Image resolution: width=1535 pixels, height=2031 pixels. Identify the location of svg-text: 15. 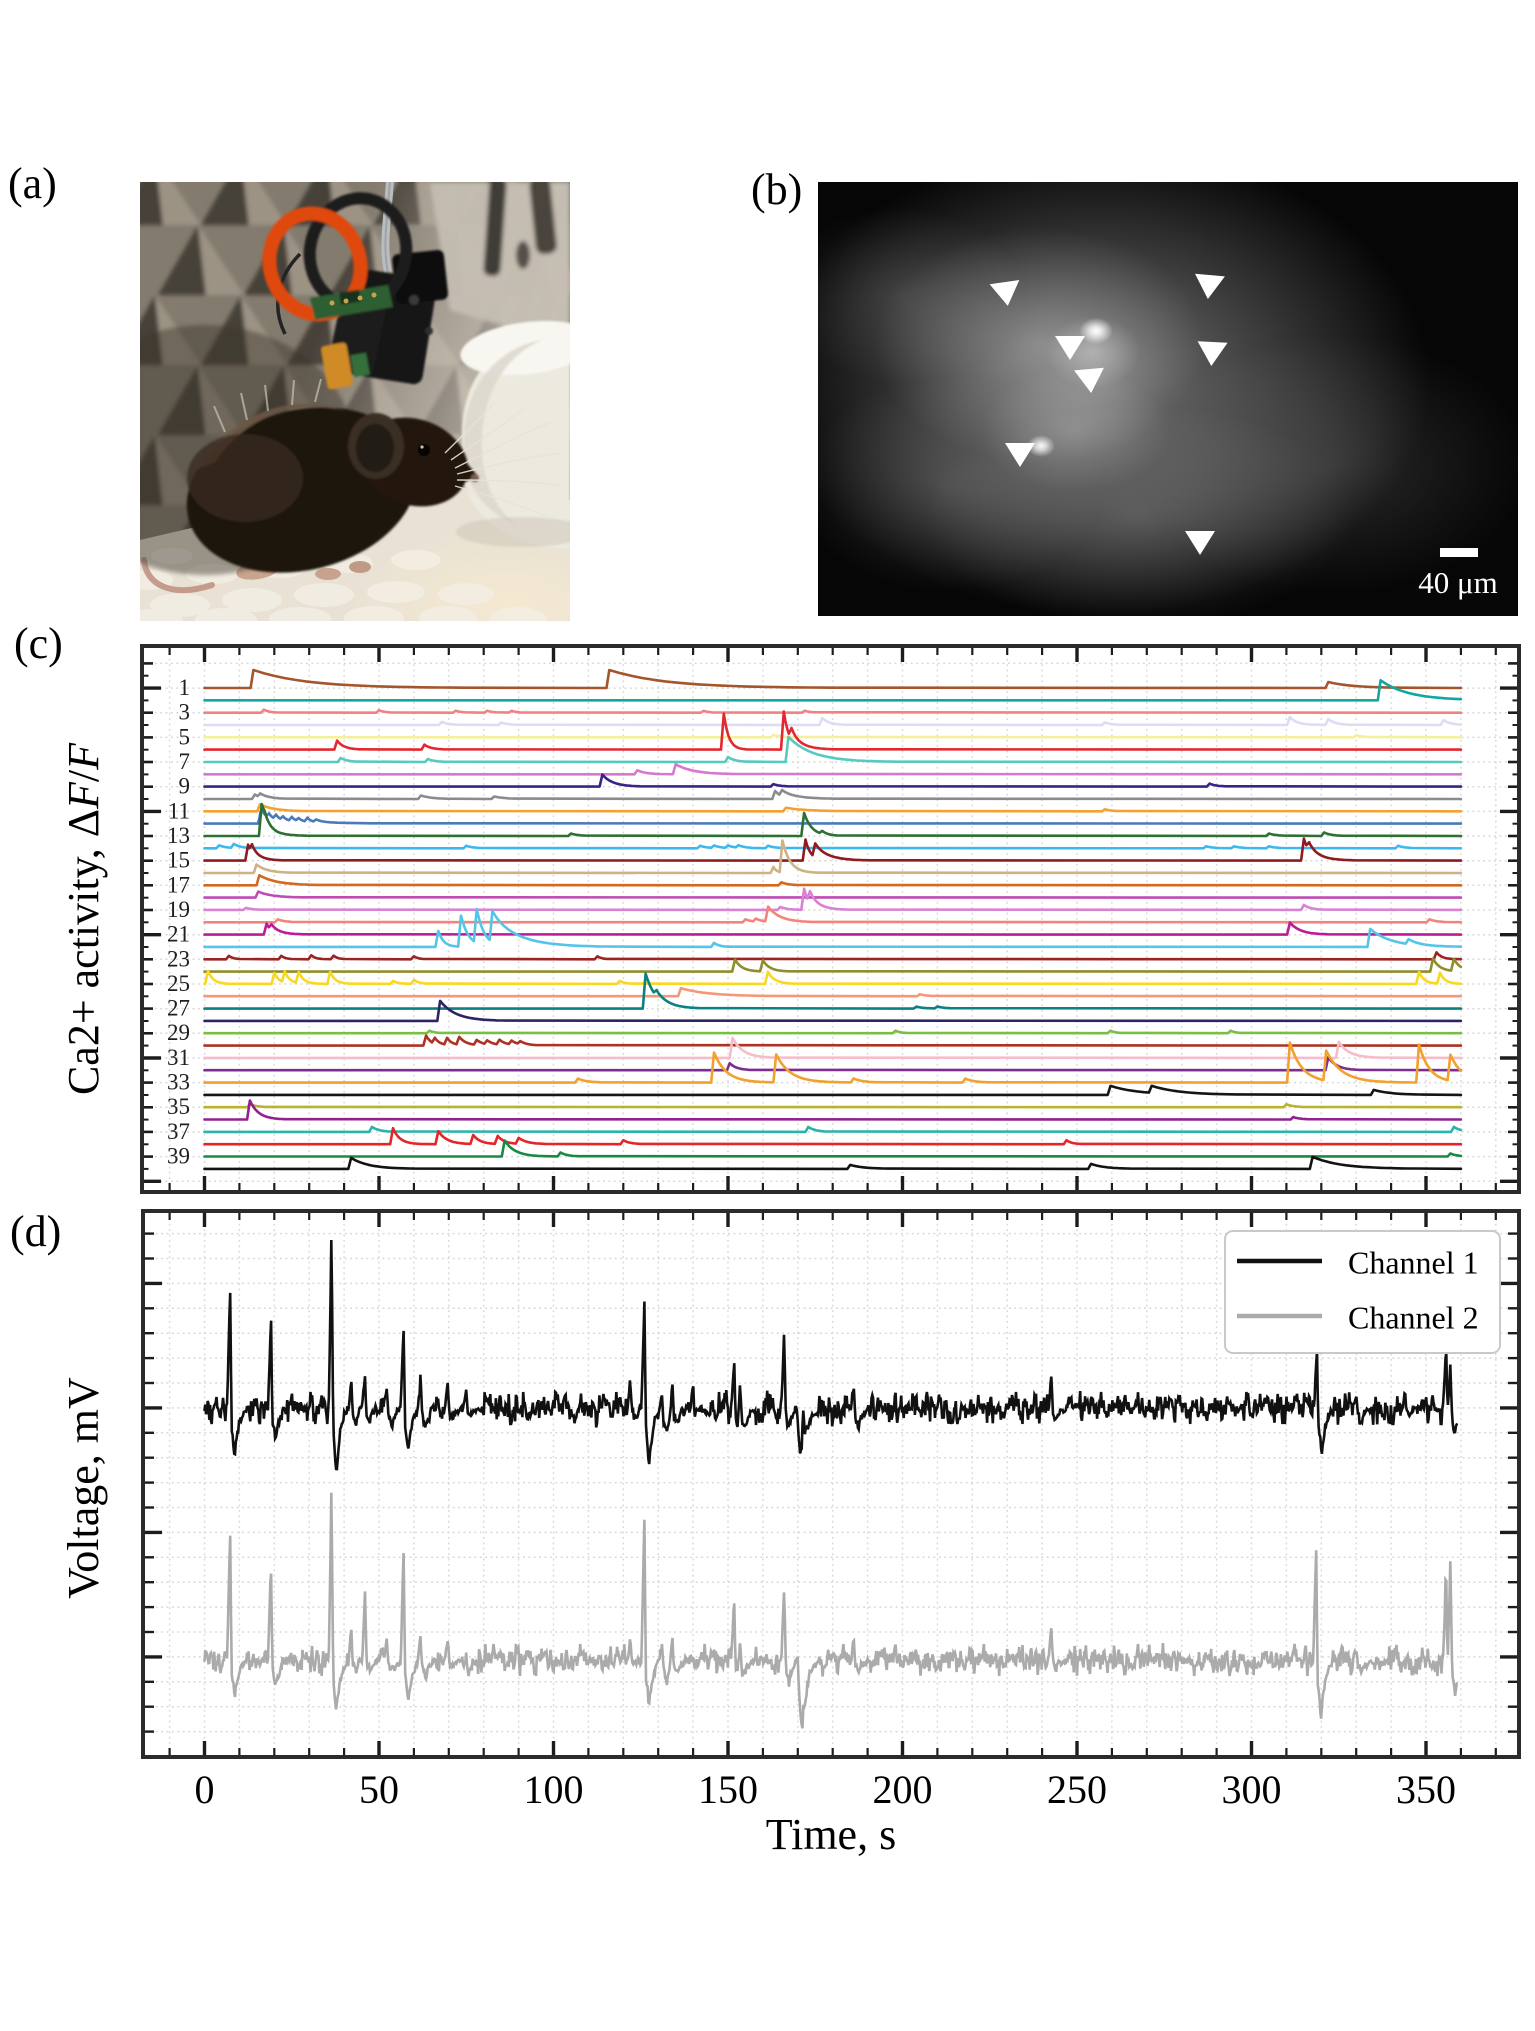
(178, 860).